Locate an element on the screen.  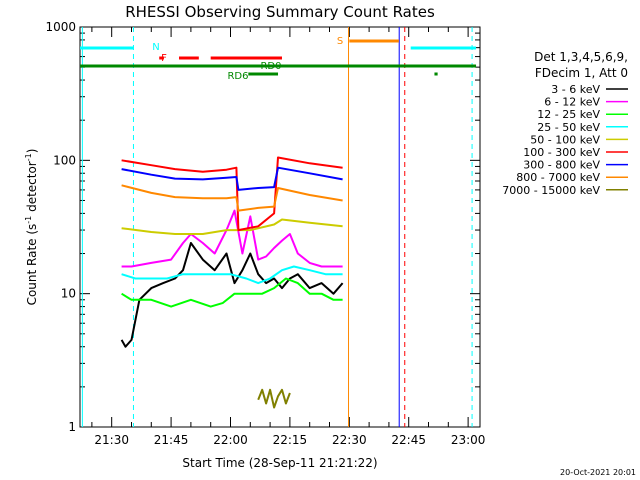
y-axis-label-part: detector is located at coordinates (32, 188).